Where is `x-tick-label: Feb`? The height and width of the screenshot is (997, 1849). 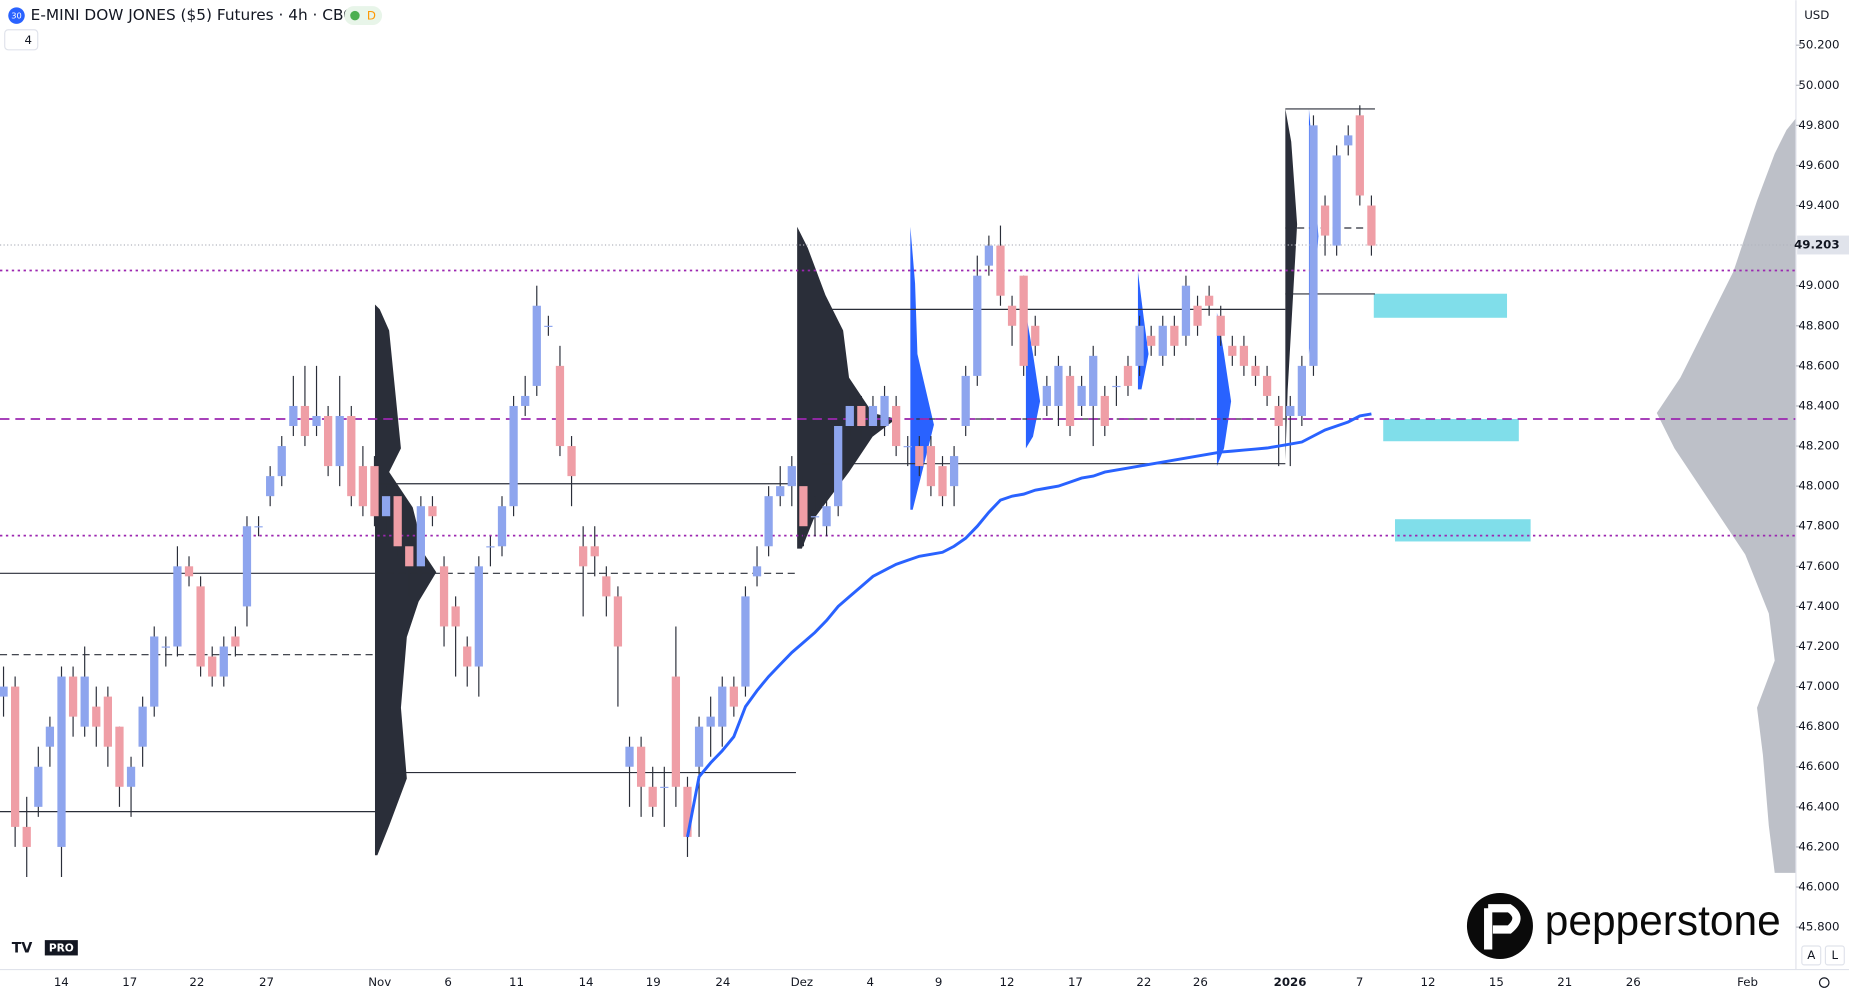 x-tick-label: Feb is located at coordinates (1747, 982).